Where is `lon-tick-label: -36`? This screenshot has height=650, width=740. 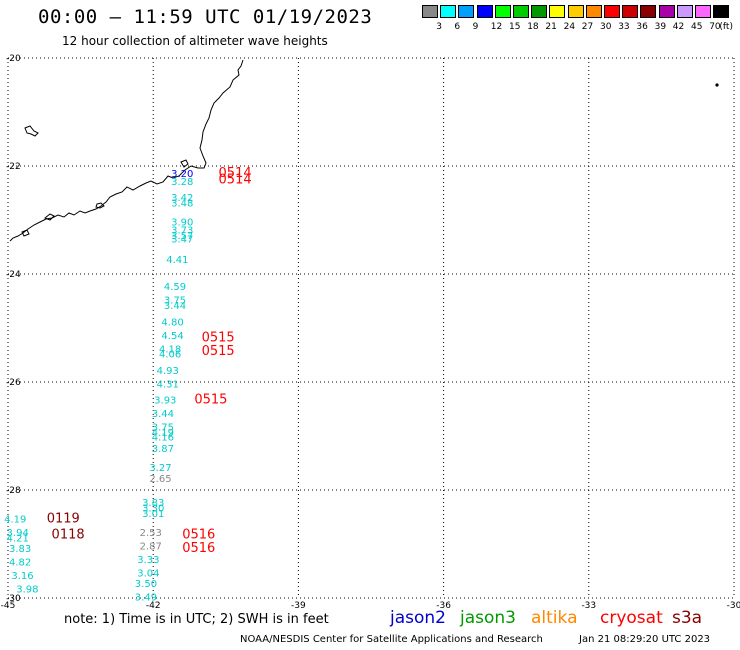 lon-tick-label: -36 is located at coordinates (443, 606).